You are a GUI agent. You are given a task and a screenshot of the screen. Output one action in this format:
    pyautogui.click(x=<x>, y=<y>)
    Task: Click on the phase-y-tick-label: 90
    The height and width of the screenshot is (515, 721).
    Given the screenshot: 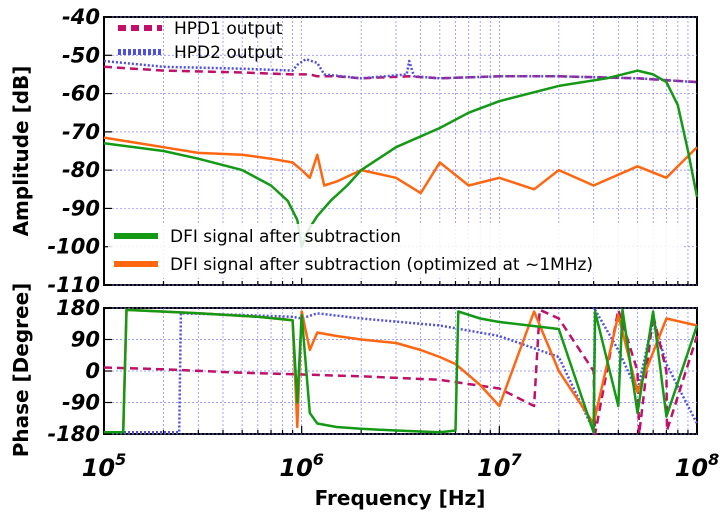 What is the action you would take?
    pyautogui.click(x=85, y=340)
    